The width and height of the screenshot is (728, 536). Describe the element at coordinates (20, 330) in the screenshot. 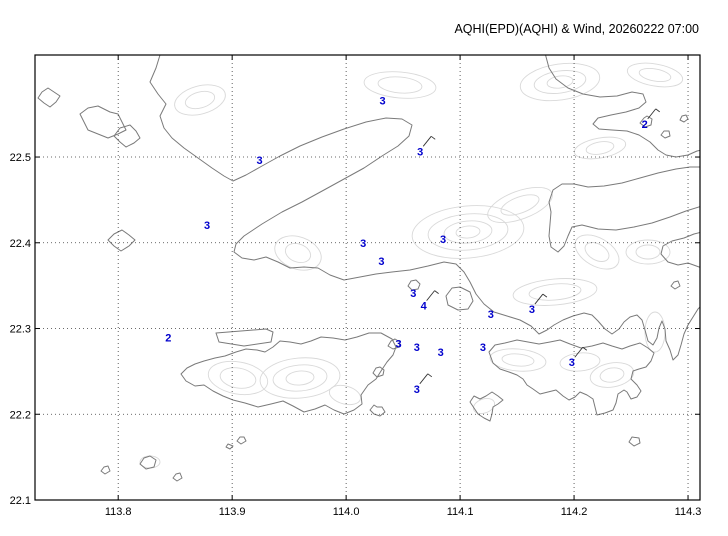

I see `y-tick-label: 22.3` at that location.